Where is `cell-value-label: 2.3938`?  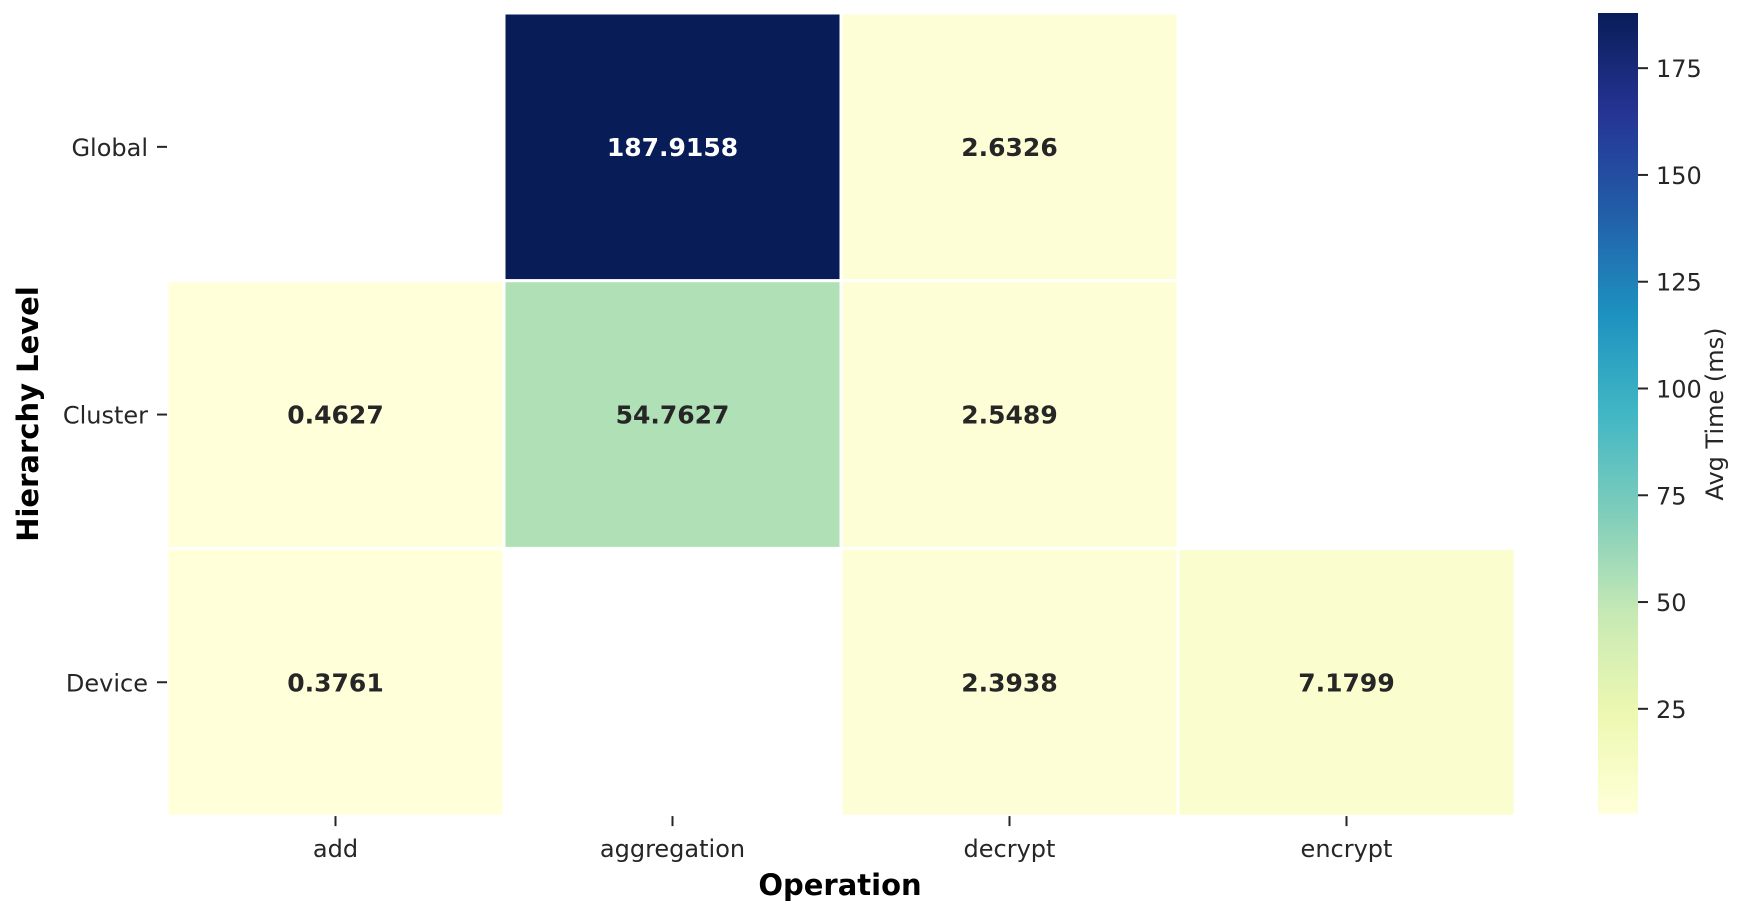
cell-value-label: 2.3938 is located at coordinates (1009, 682).